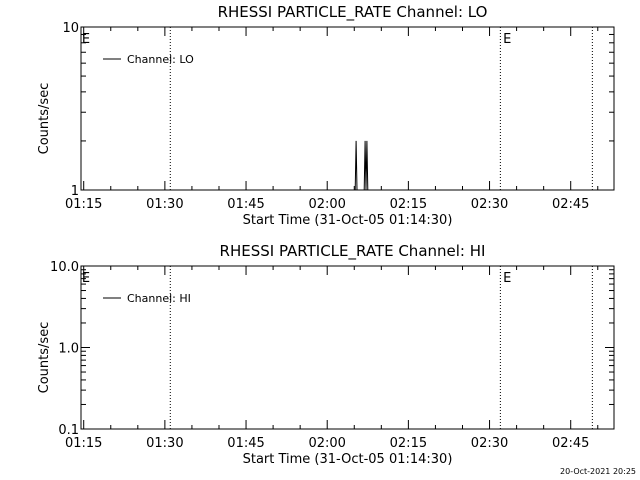 The image size is (640, 480). What do you see at coordinates (83, 204) in the screenshot?
I see `panel1-x-tick-label: 01:15` at bounding box center [83, 204].